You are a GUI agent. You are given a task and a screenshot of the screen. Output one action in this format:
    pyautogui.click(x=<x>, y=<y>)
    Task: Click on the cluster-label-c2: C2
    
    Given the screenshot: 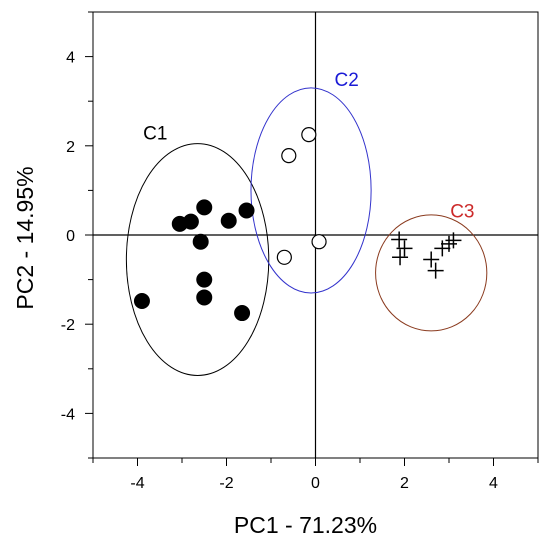 What is the action you would take?
    pyautogui.click(x=347, y=80)
    